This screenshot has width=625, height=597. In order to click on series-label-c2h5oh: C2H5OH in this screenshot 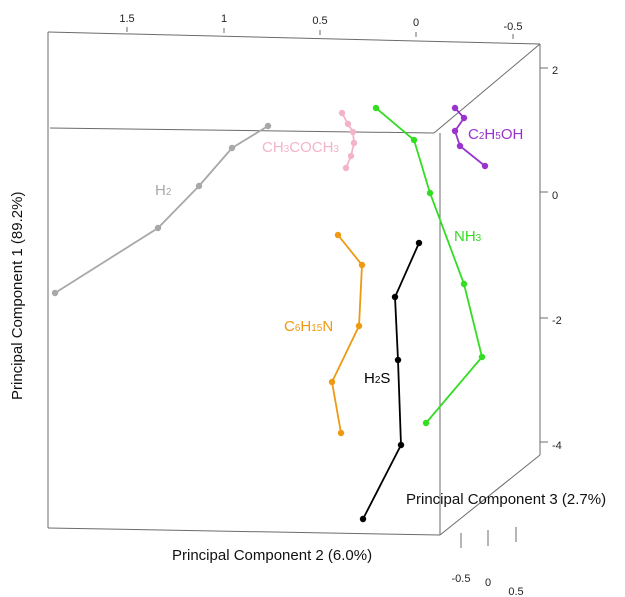, I will do `click(495, 134)`.